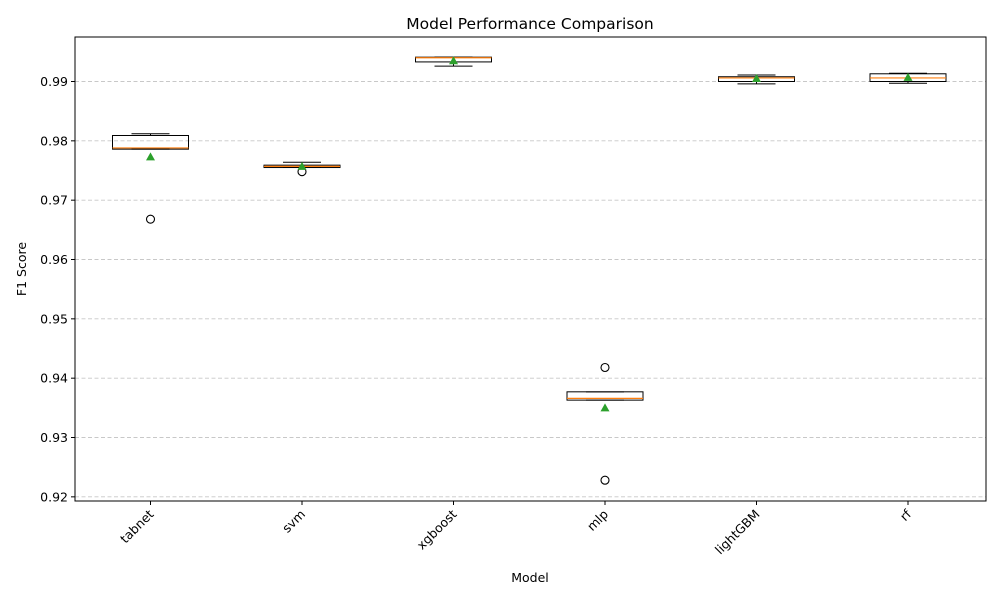 The image size is (1000, 600). I want to click on chart-title: Model Performance Comparison, so click(529, 24).